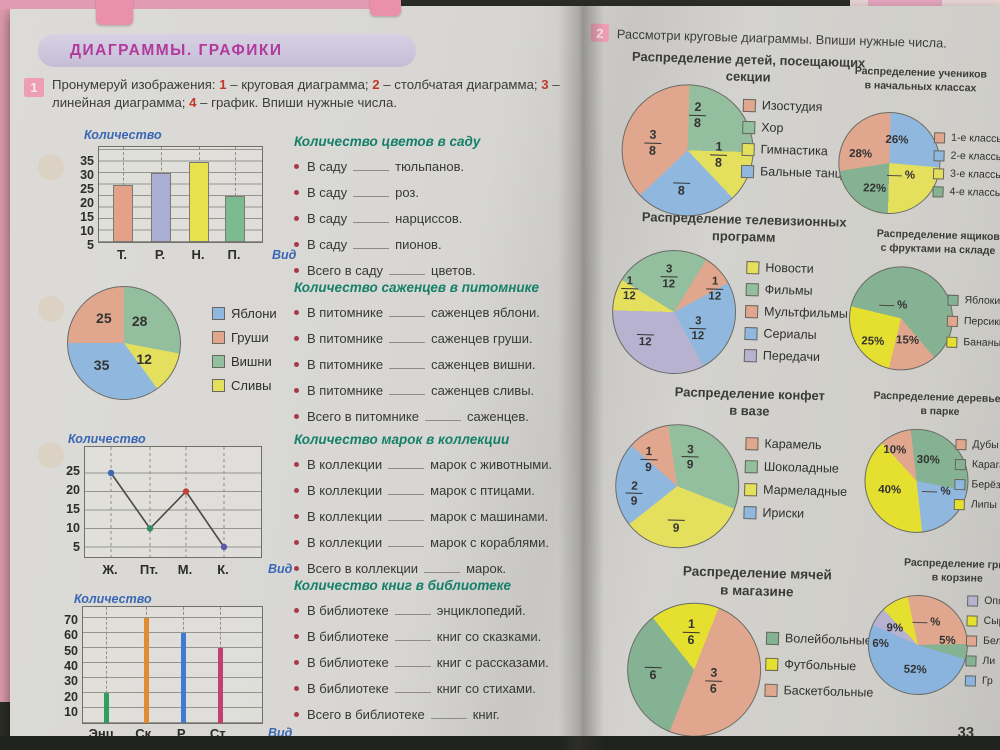 The height and width of the screenshot is (750, 1000). Describe the element at coordinates (284, 255) in the screenshot. I see `flowers-xlabel: Вид` at that location.